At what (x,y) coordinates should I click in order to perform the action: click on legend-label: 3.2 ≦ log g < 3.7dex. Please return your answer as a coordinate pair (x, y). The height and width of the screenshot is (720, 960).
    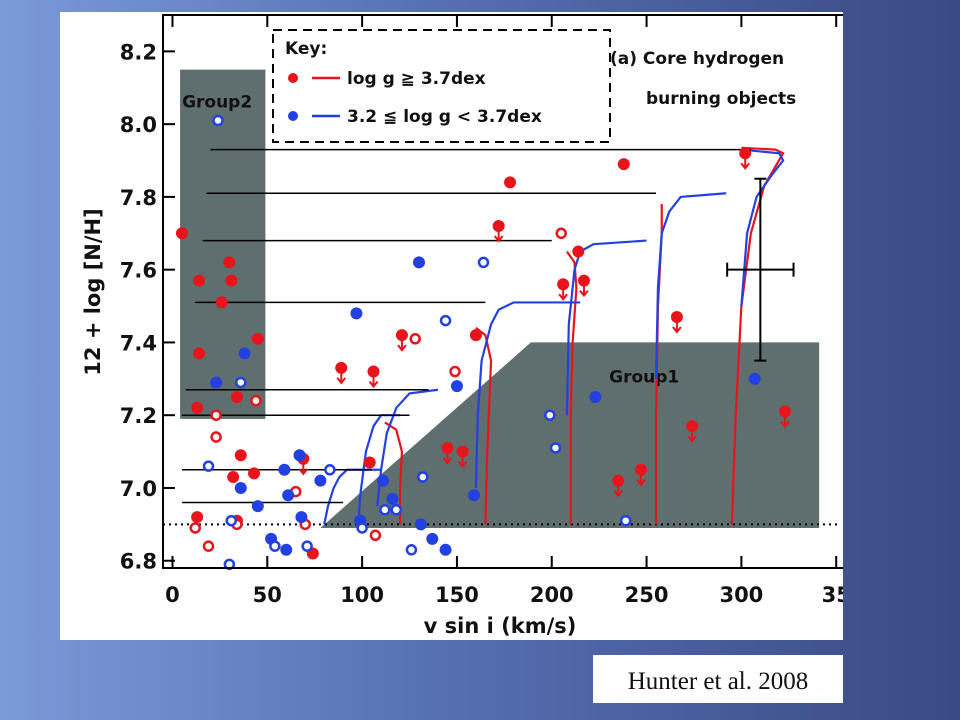
    Looking at the image, I should click on (444, 117).